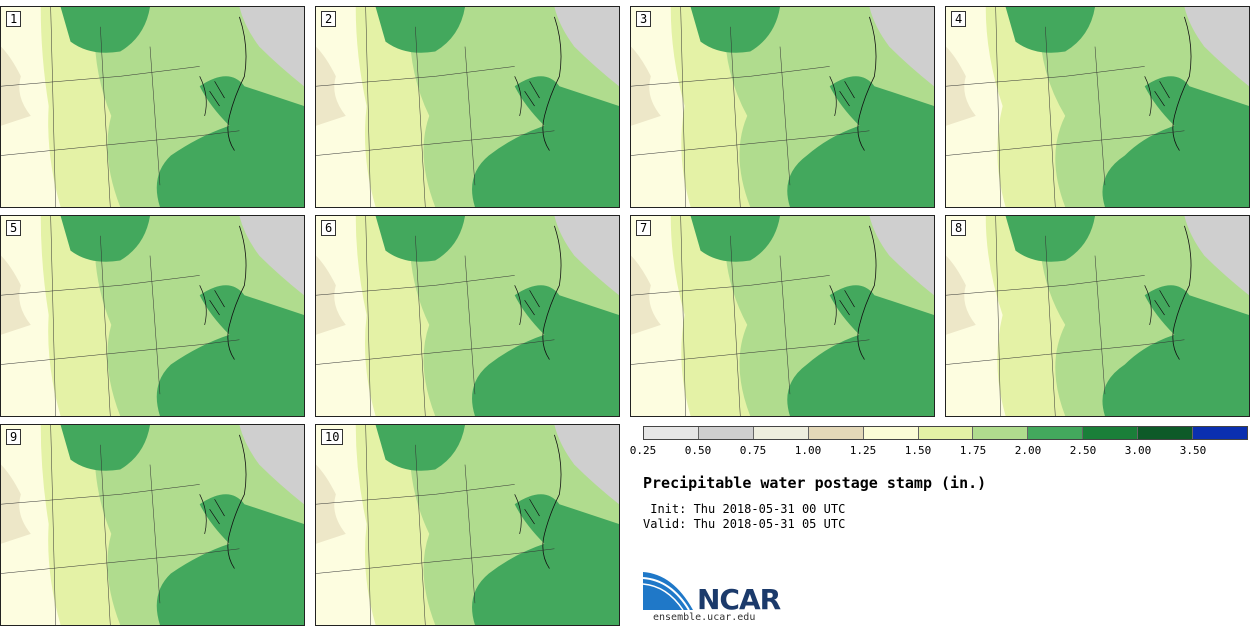 The image size is (1260, 627). What do you see at coordinates (959, 19) in the screenshot?
I see `panel-number: 4` at bounding box center [959, 19].